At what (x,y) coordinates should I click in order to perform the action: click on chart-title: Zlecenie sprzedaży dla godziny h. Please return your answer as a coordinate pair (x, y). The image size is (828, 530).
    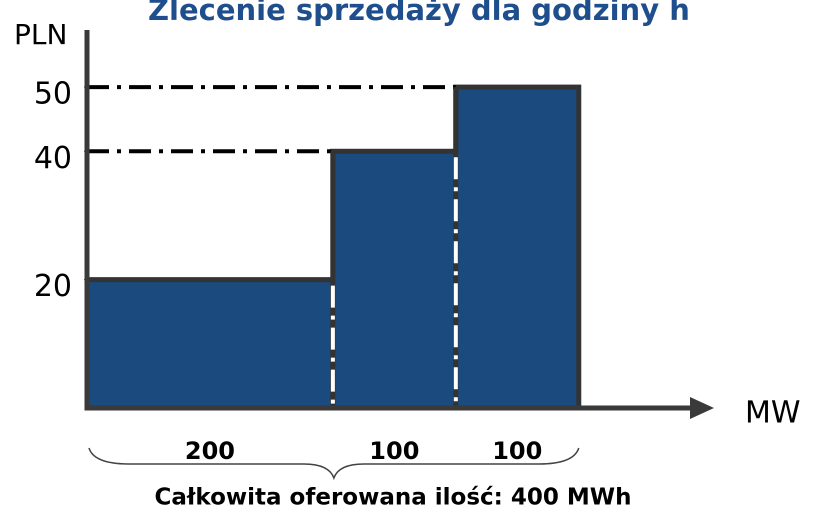
    Looking at the image, I should click on (419, 13).